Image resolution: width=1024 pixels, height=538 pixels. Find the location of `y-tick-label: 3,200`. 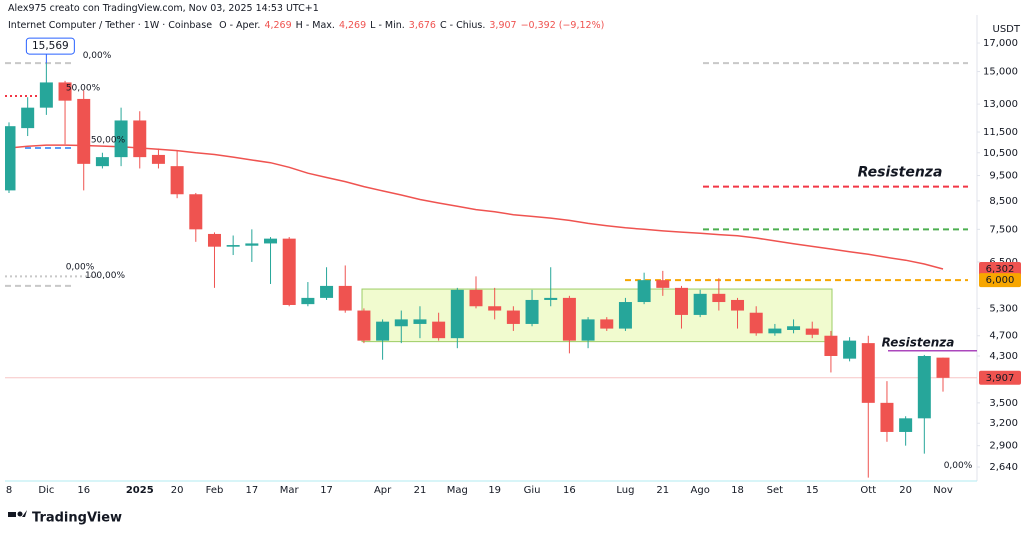

y-tick-label: 3,200 is located at coordinates (1003, 423).